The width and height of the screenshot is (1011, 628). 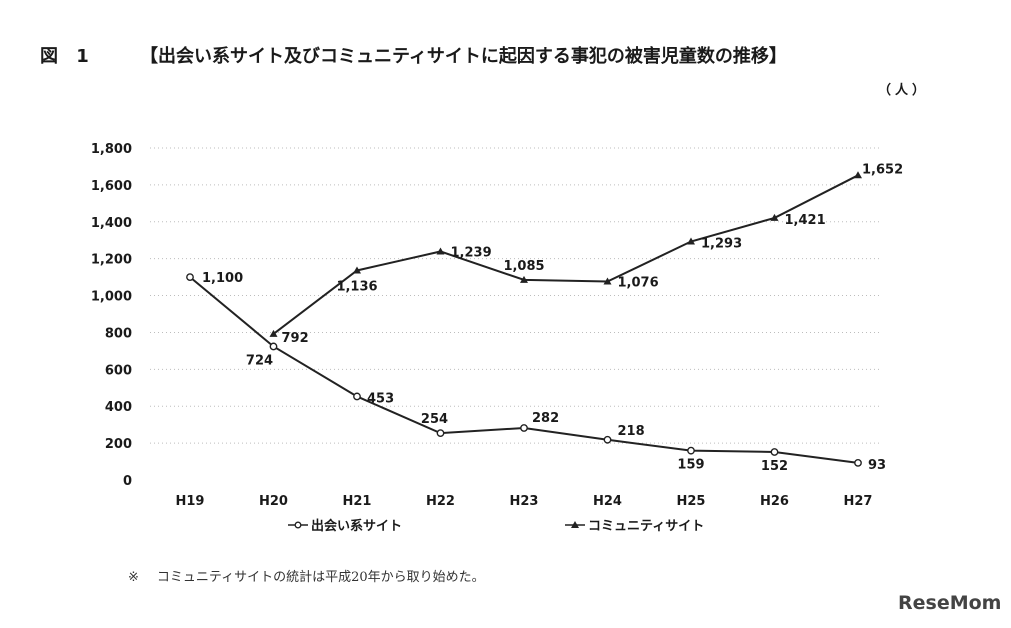 What do you see at coordinates (858, 501) in the screenshot?
I see `x-tick-label: H27` at bounding box center [858, 501].